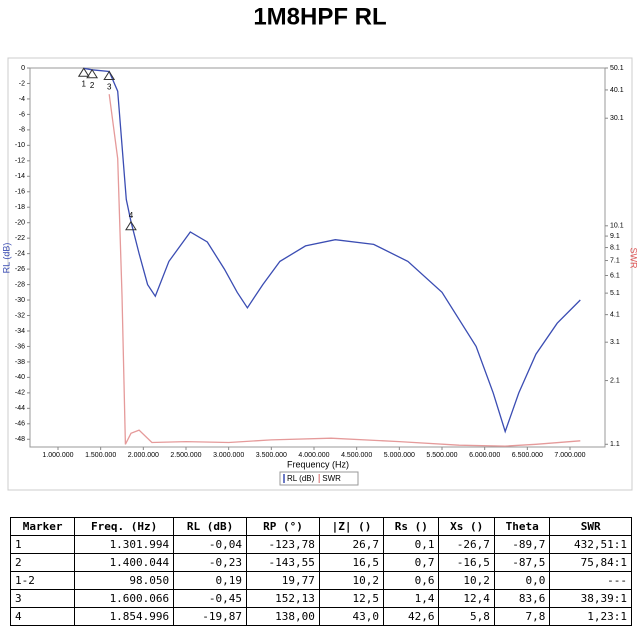  What do you see at coordinates (331, 478) in the screenshot?
I see `legend-label: SWR` at bounding box center [331, 478].